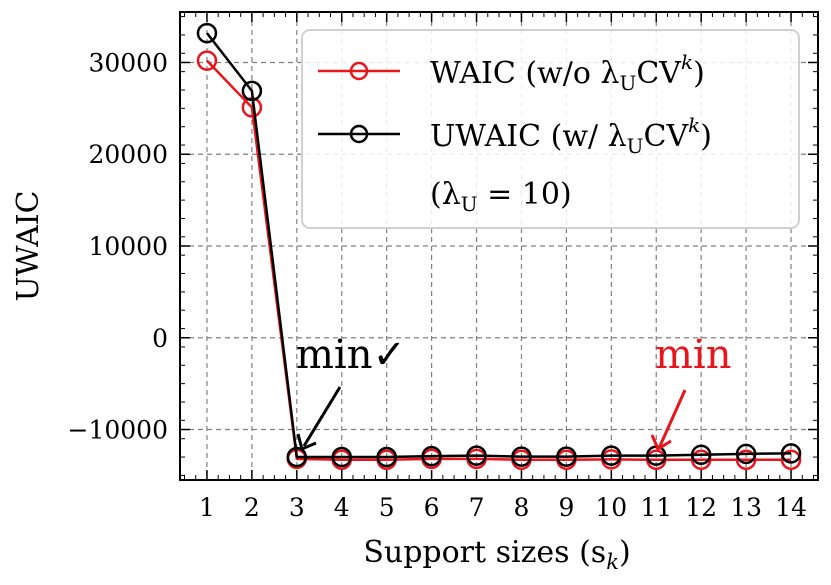 This screenshot has height=585, width=831. What do you see at coordinates (693, 355) in the screenshot?
I see `annotation-min: min` at bounding box center [693, 355].